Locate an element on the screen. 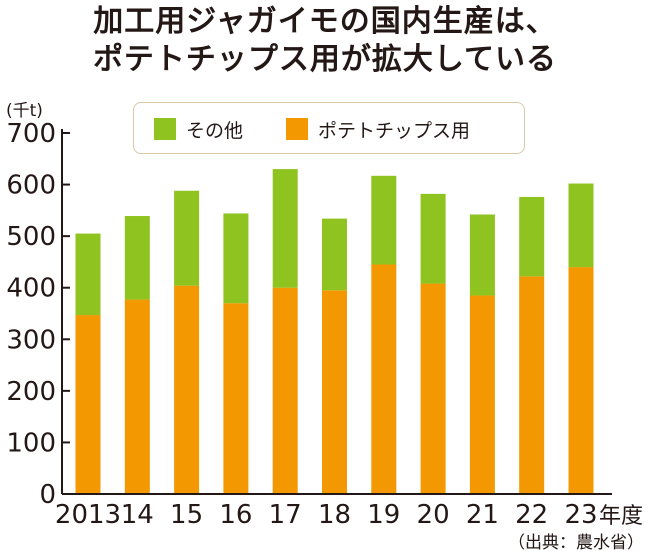  legend-label-chips: ポテトチップス用 is located at coordinates (394, 130).